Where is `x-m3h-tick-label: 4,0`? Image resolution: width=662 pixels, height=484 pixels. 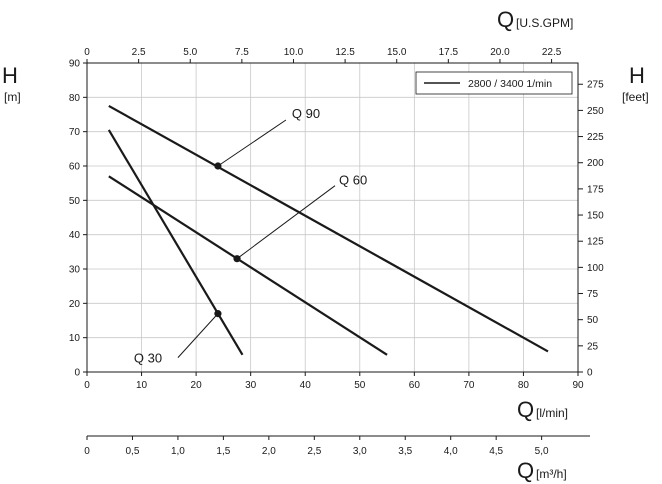
x-m3h-tick-label: 4,0 is located at coordinates (451, 451).